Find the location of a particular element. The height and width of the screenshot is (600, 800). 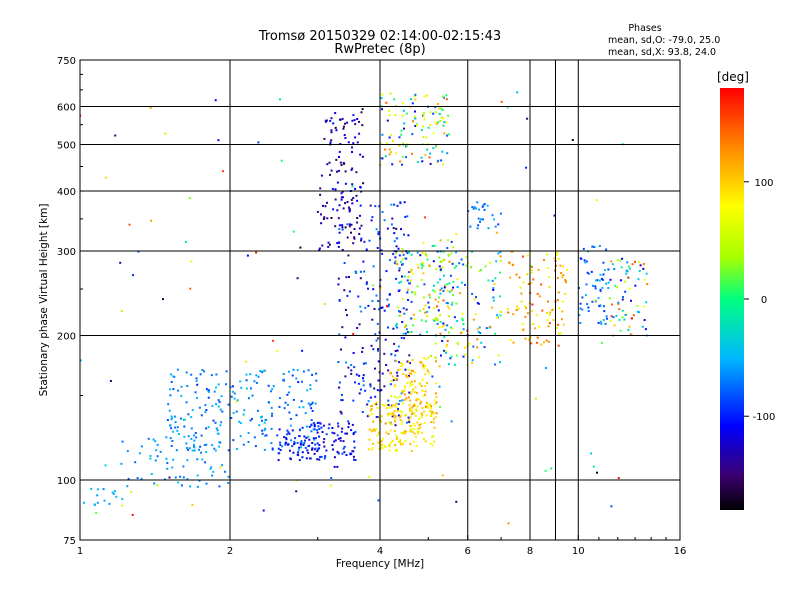

x-tick-label: 16 is located at coordinates (680, 551).